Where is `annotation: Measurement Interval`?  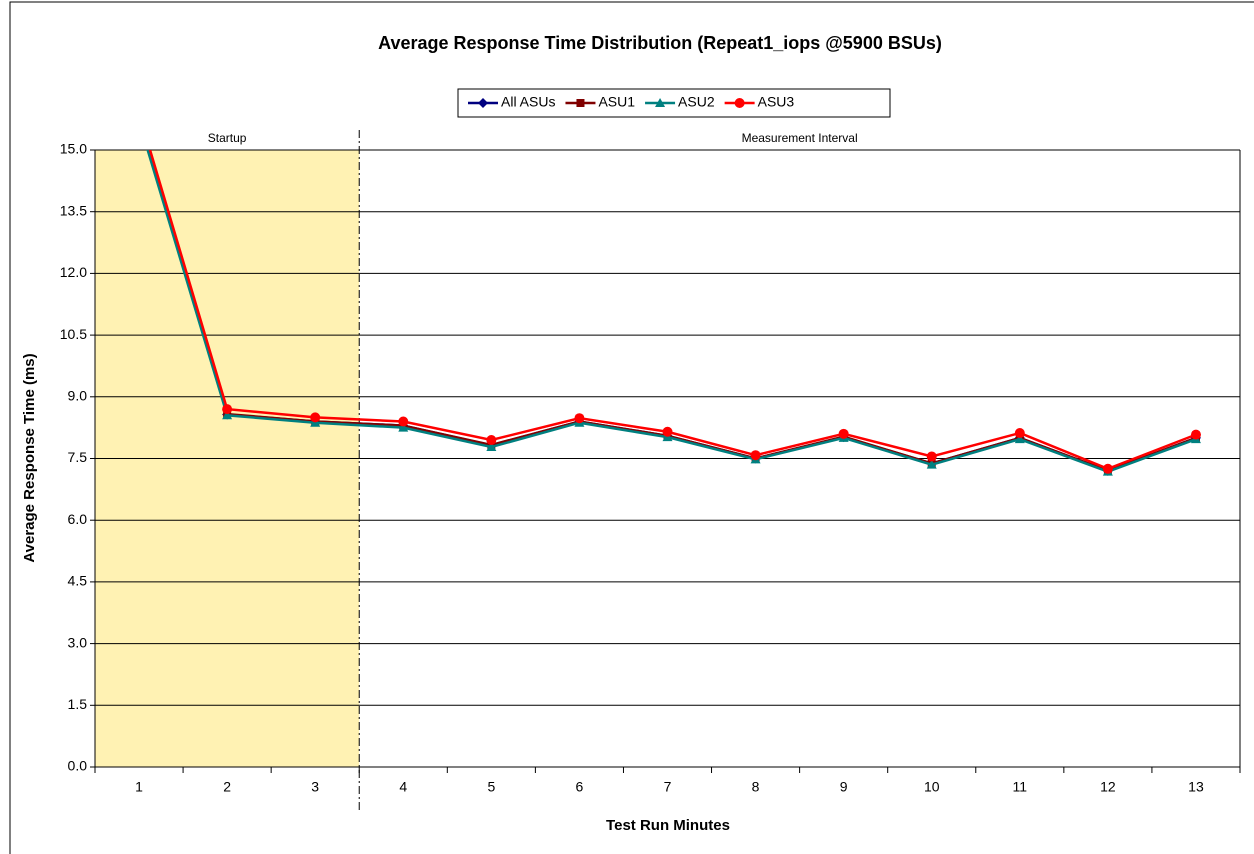
annotation: Measurement Interval is located at coordinates (800, 138).